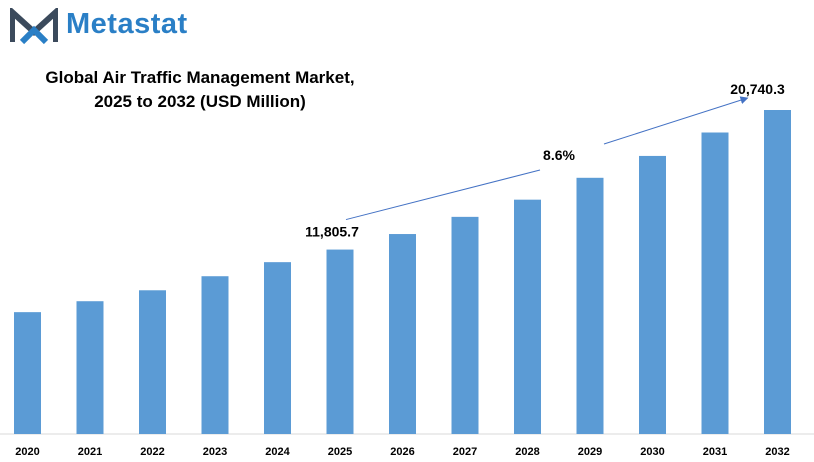  What do you see at coordinates (559, 155) in the screenshot?
I see `cagr-label: 8.6%` at bounding box center [559, 155].